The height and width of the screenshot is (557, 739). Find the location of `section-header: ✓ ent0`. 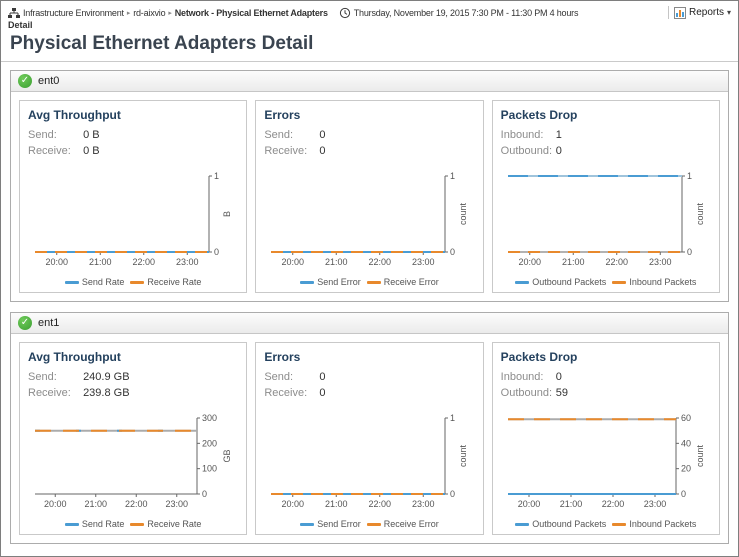

section-header: ✓ ent0 is located at coordinates (369, 81).